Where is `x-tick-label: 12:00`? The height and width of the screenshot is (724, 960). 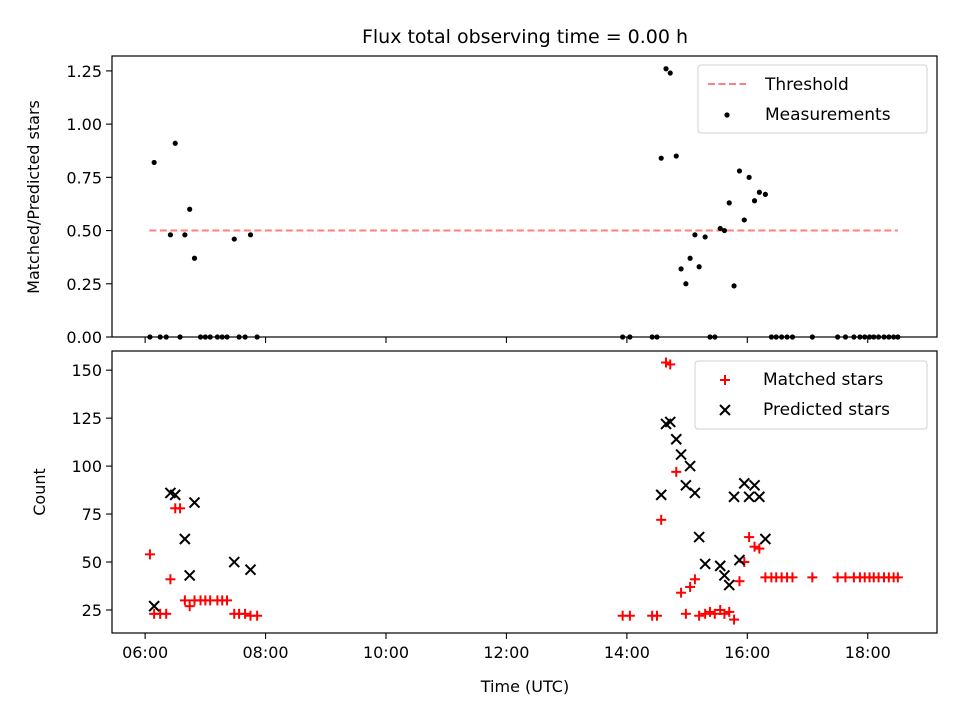 x-tick-label: 12:00 is located at coordinates (506, 652).